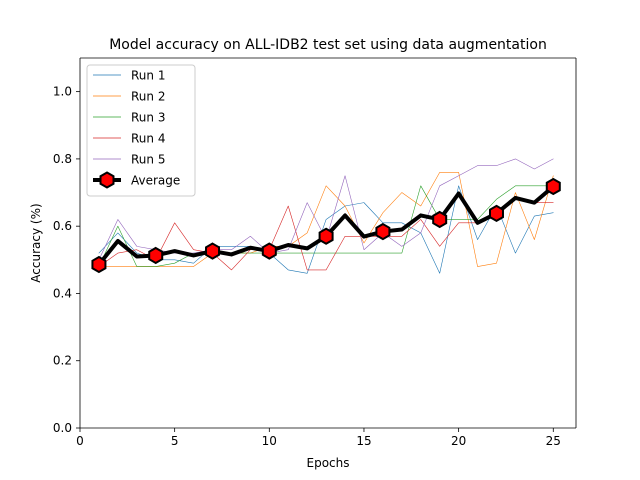 This screenshot has height=480, width=640. Describe the element at coordinates (136, 129) in the screenshot. I see `legend-items: Run 1 Run 2 Run 3 Run 4 Run 5 Average` at that location.